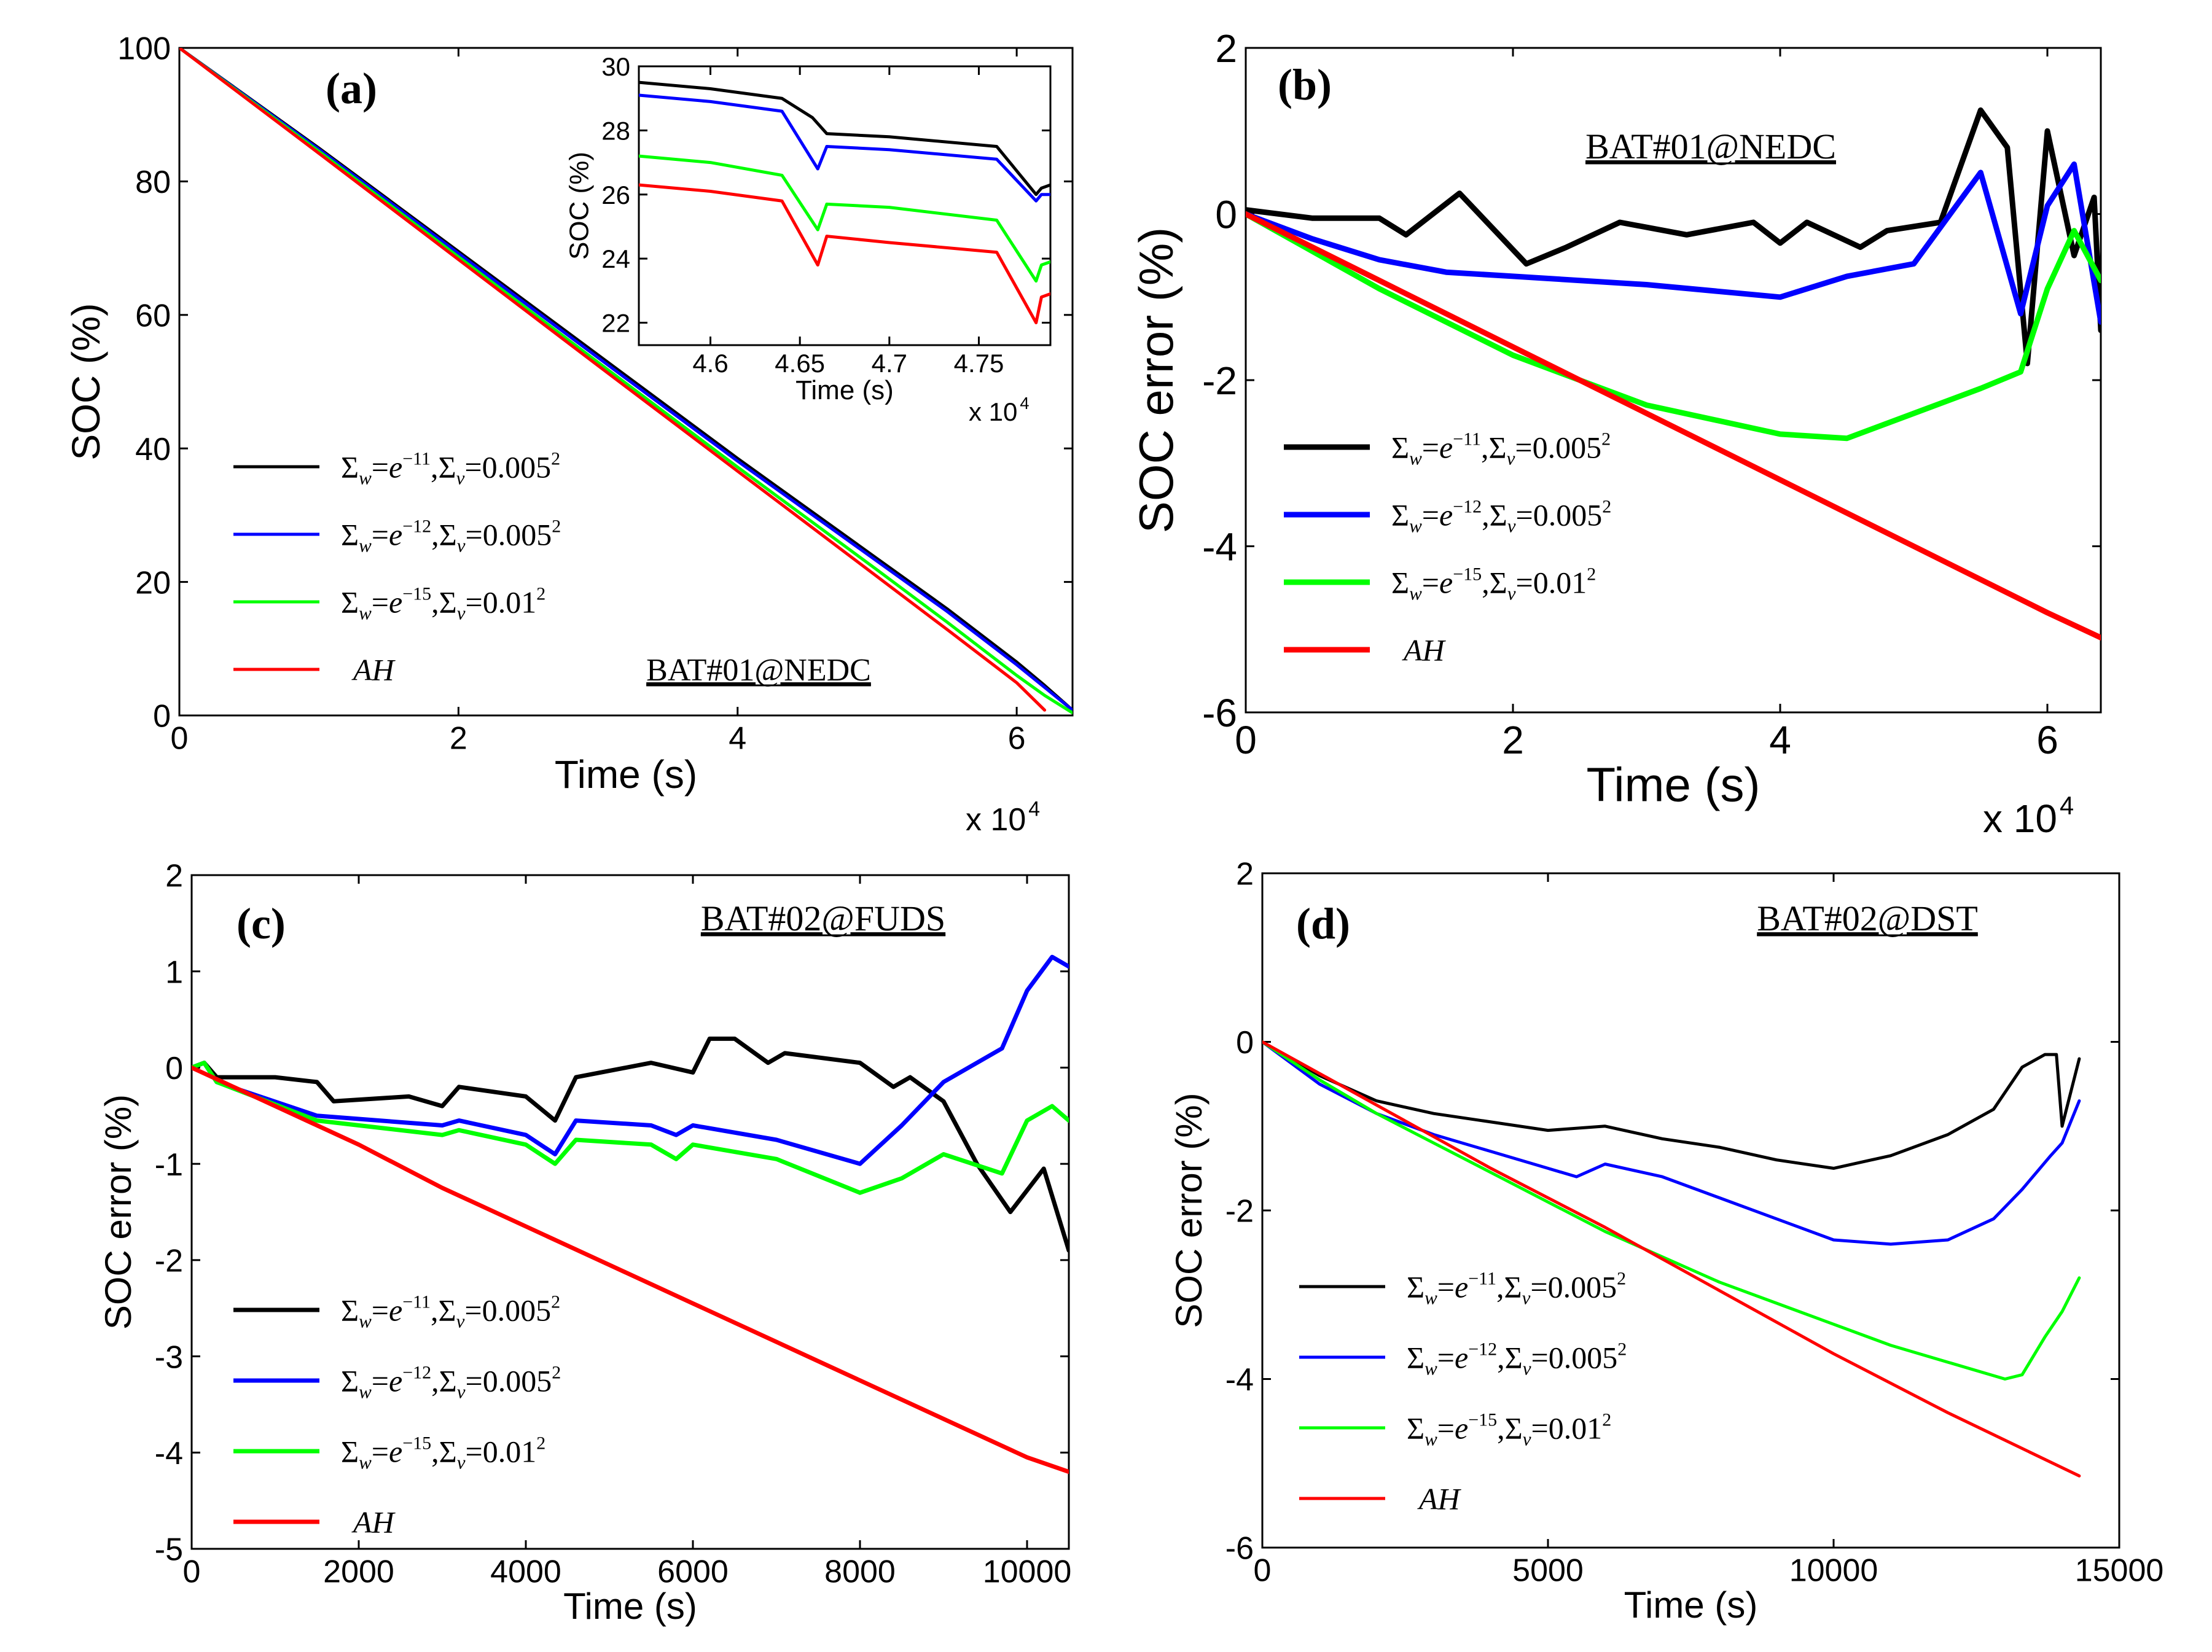 The height and width of the screenshot is (1652, 2212). What do you see at coordinates (693, 1572) in the screenshot?
I see `chart-c-x-tick-label: 6000` at bounding box center [693, 1572].